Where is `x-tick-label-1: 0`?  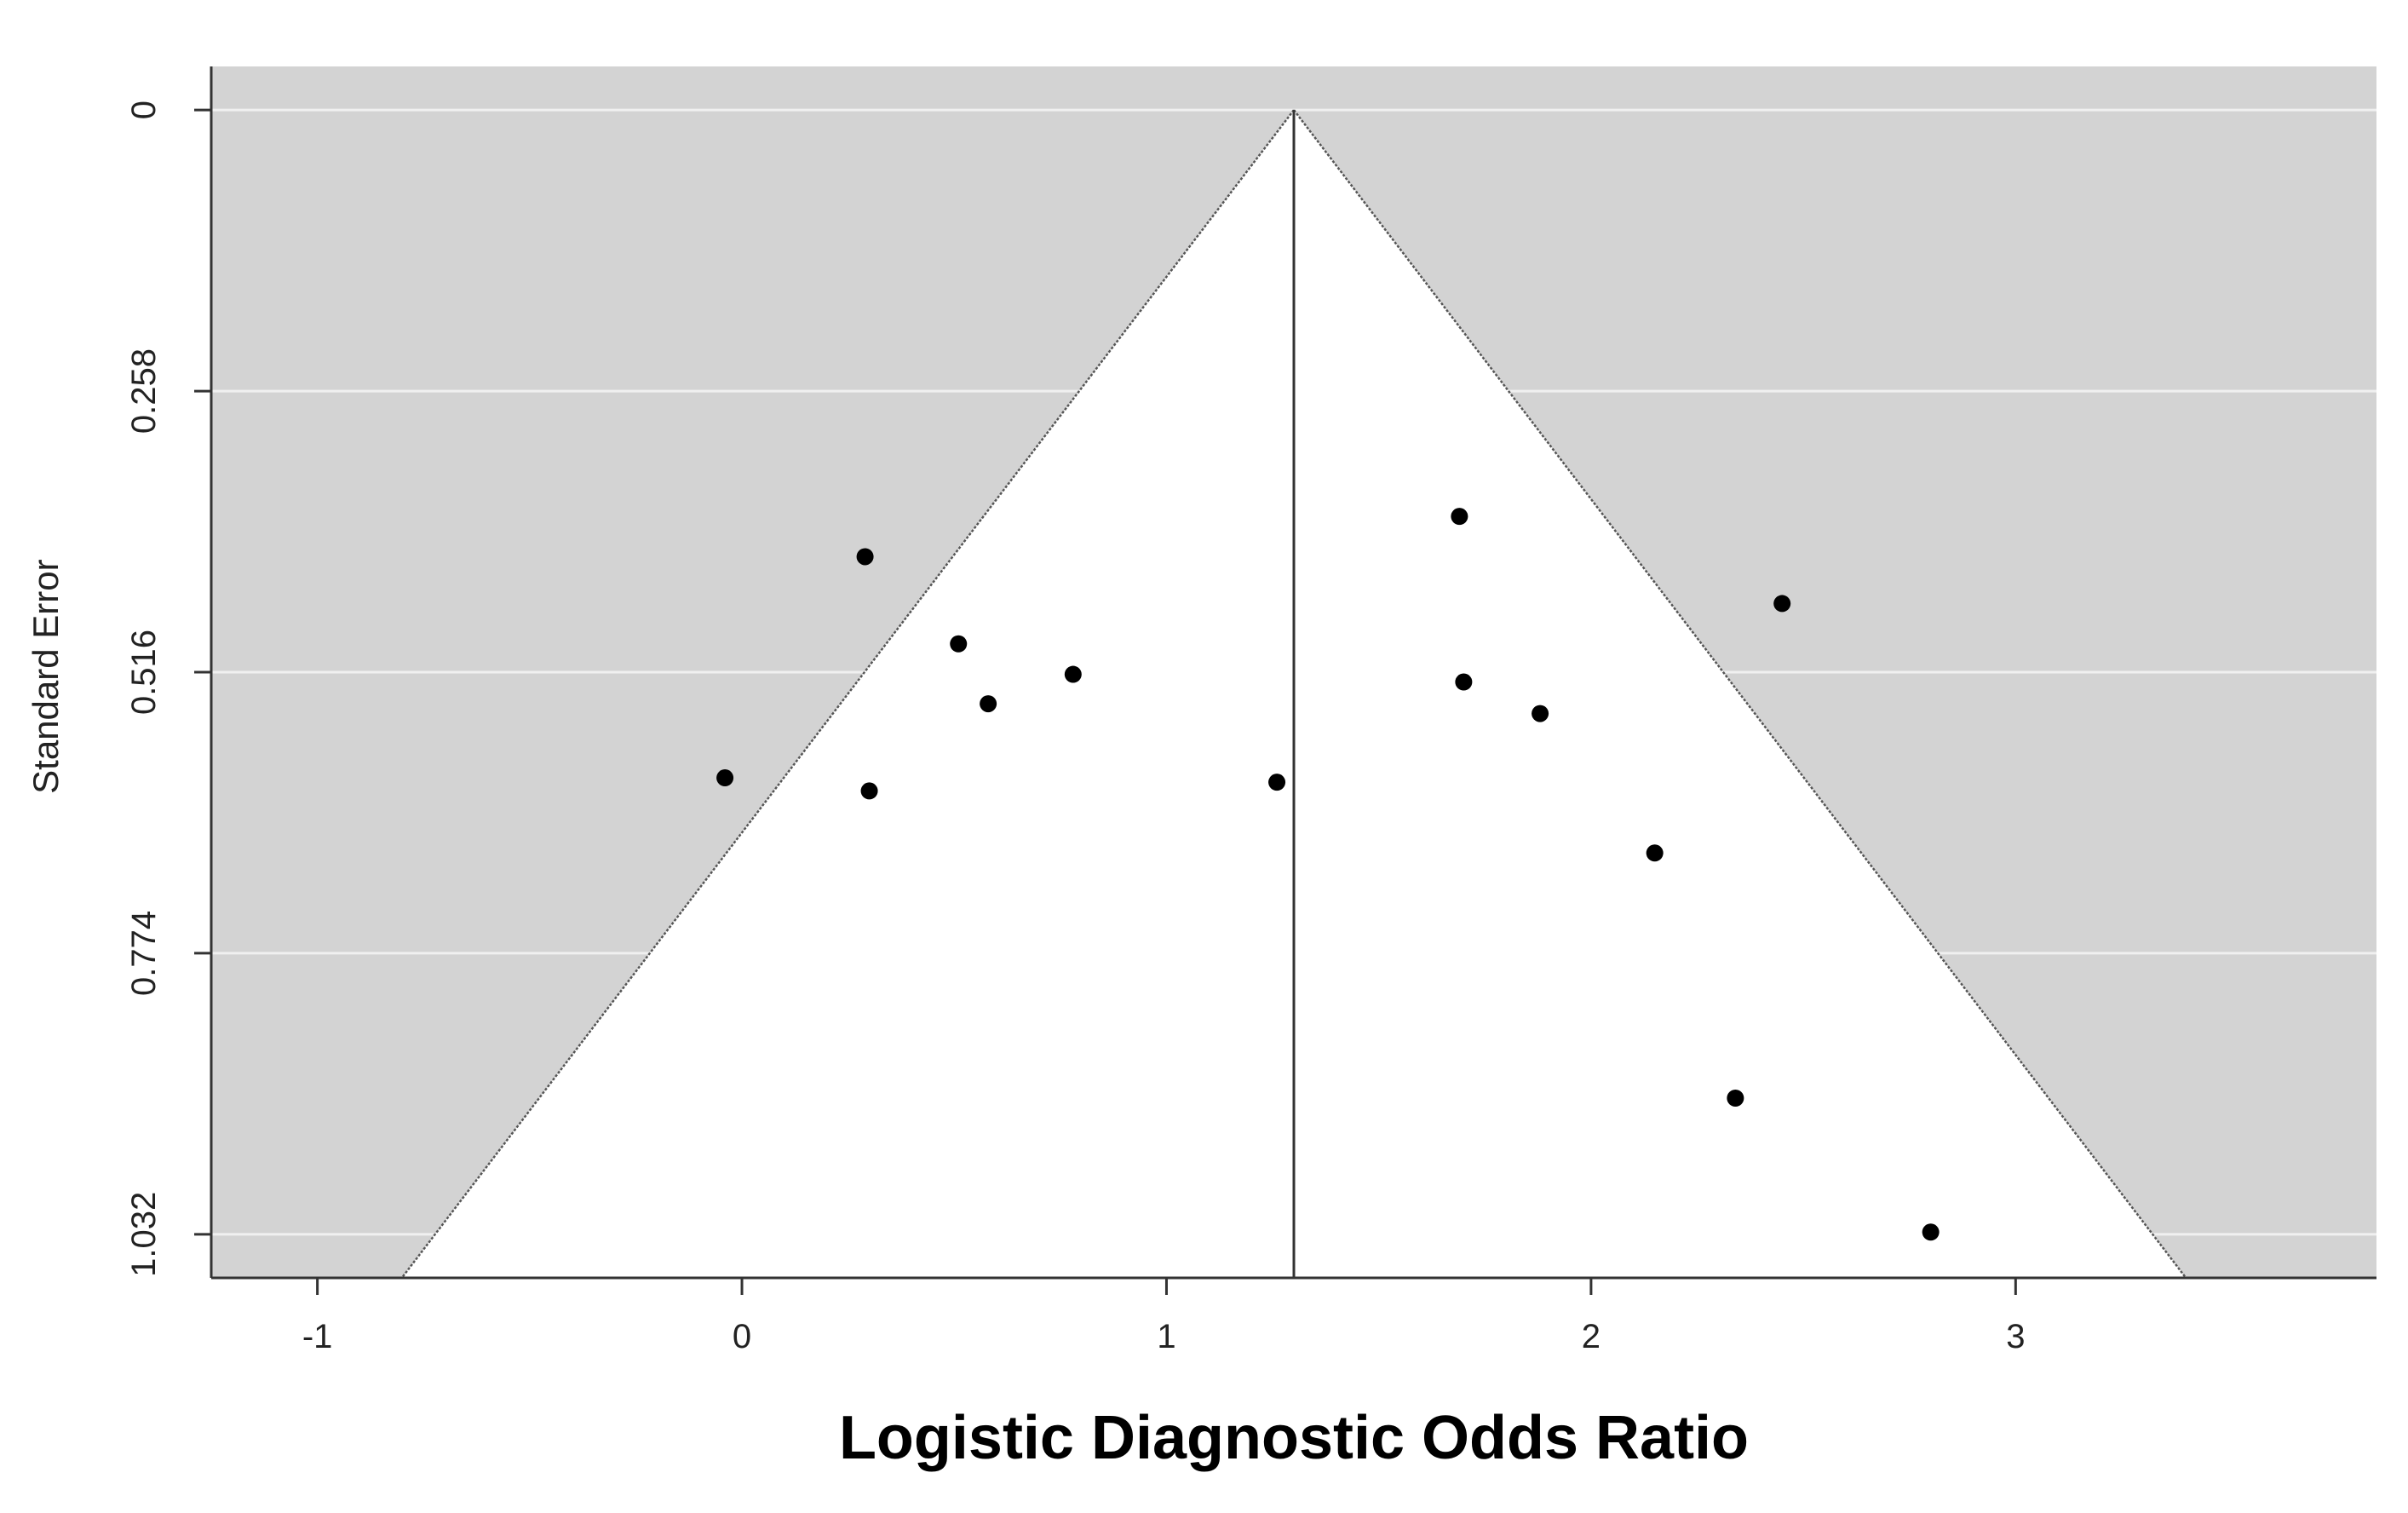
x-tick-label-1: 0 is located at coordinates (742, 1336).